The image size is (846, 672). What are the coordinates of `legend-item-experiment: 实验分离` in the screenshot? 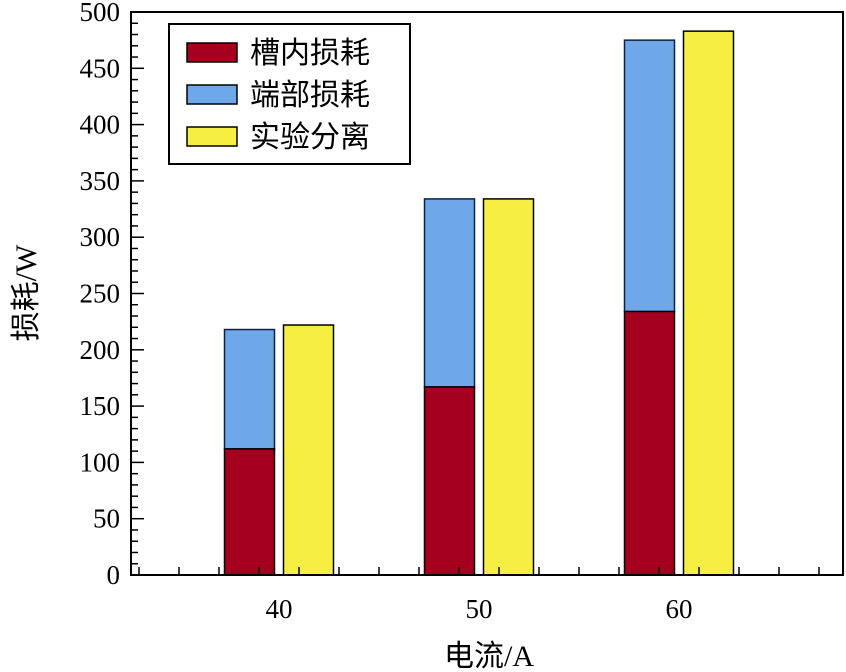 It's located at (278, 137).